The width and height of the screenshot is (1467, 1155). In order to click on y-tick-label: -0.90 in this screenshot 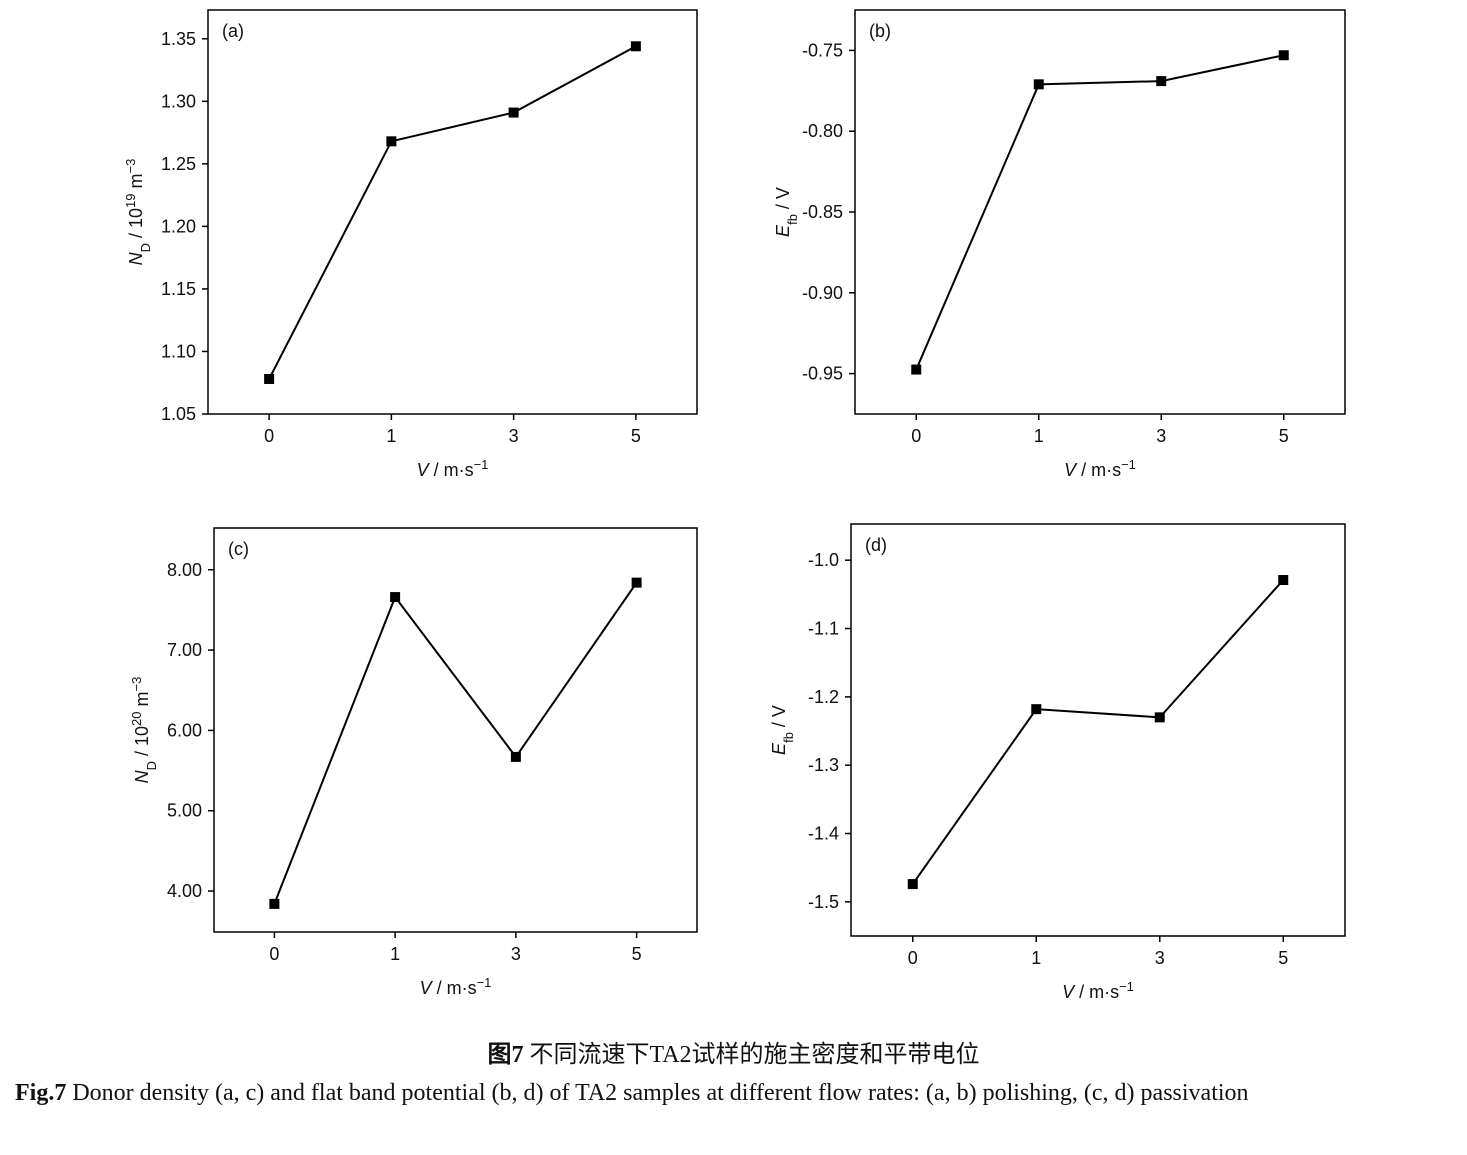, I will do `click(822, 293)`.